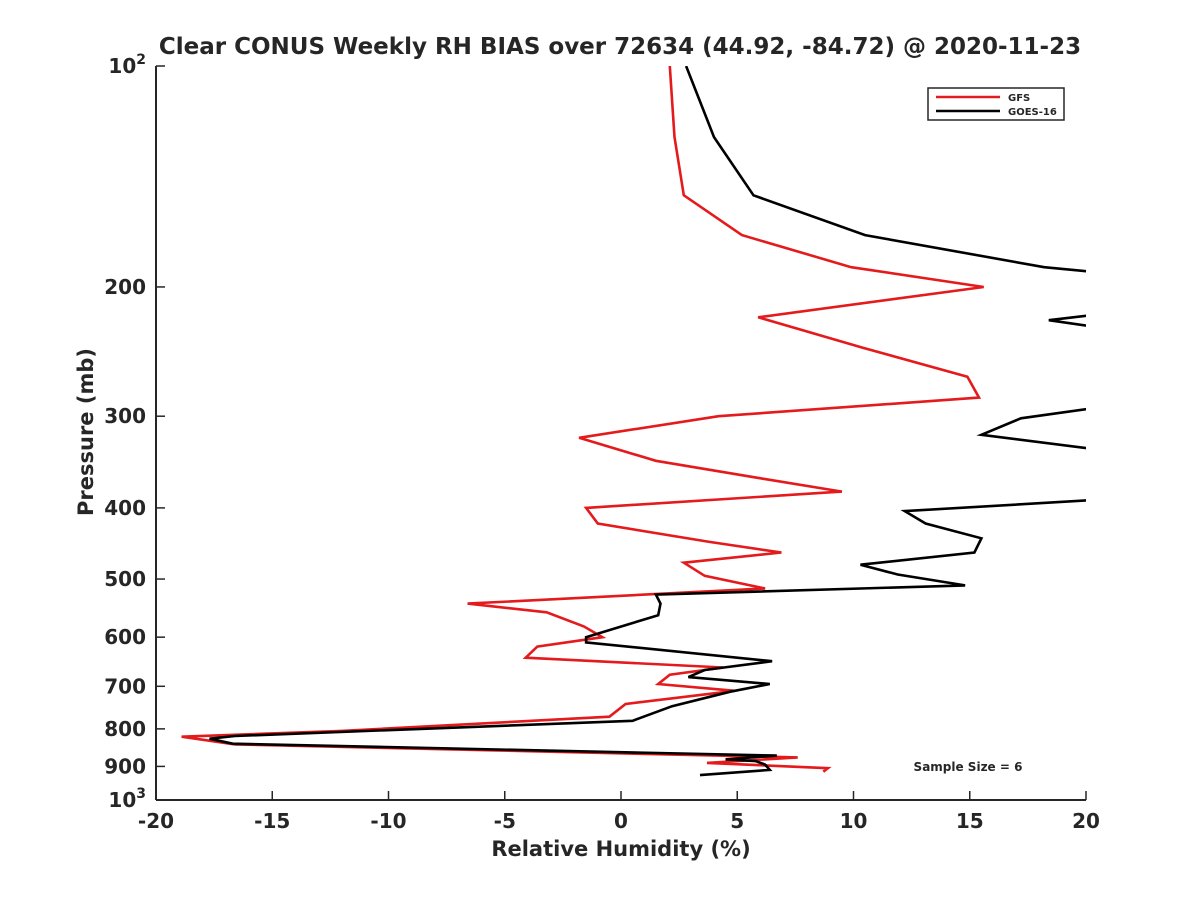 The width and height of the screenshot is (1200, 900). What do you see at coordinates (620, 849) in the screenshot?
I see `x-axis-label: Relative Humidity (%)` at bounding box center [620, 849].